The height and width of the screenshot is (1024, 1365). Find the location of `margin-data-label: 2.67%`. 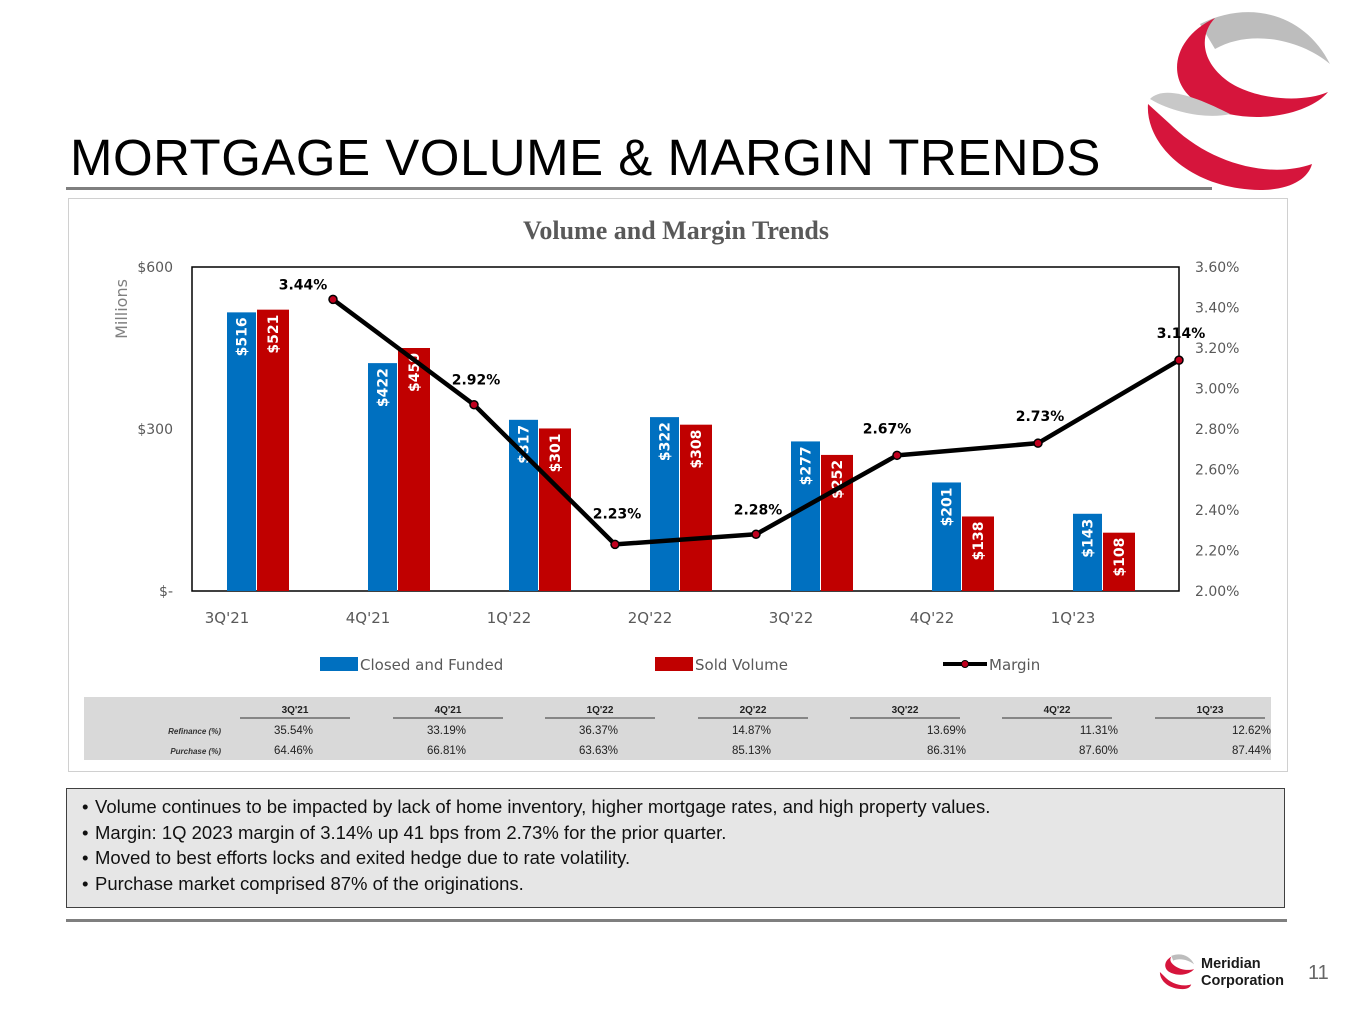

margin-data-label: 2.67% is located at coordinates (887, 429).